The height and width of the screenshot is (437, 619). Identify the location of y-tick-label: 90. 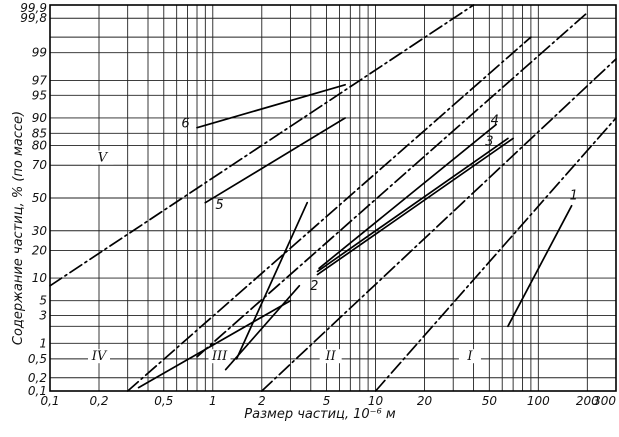
(40, 118).